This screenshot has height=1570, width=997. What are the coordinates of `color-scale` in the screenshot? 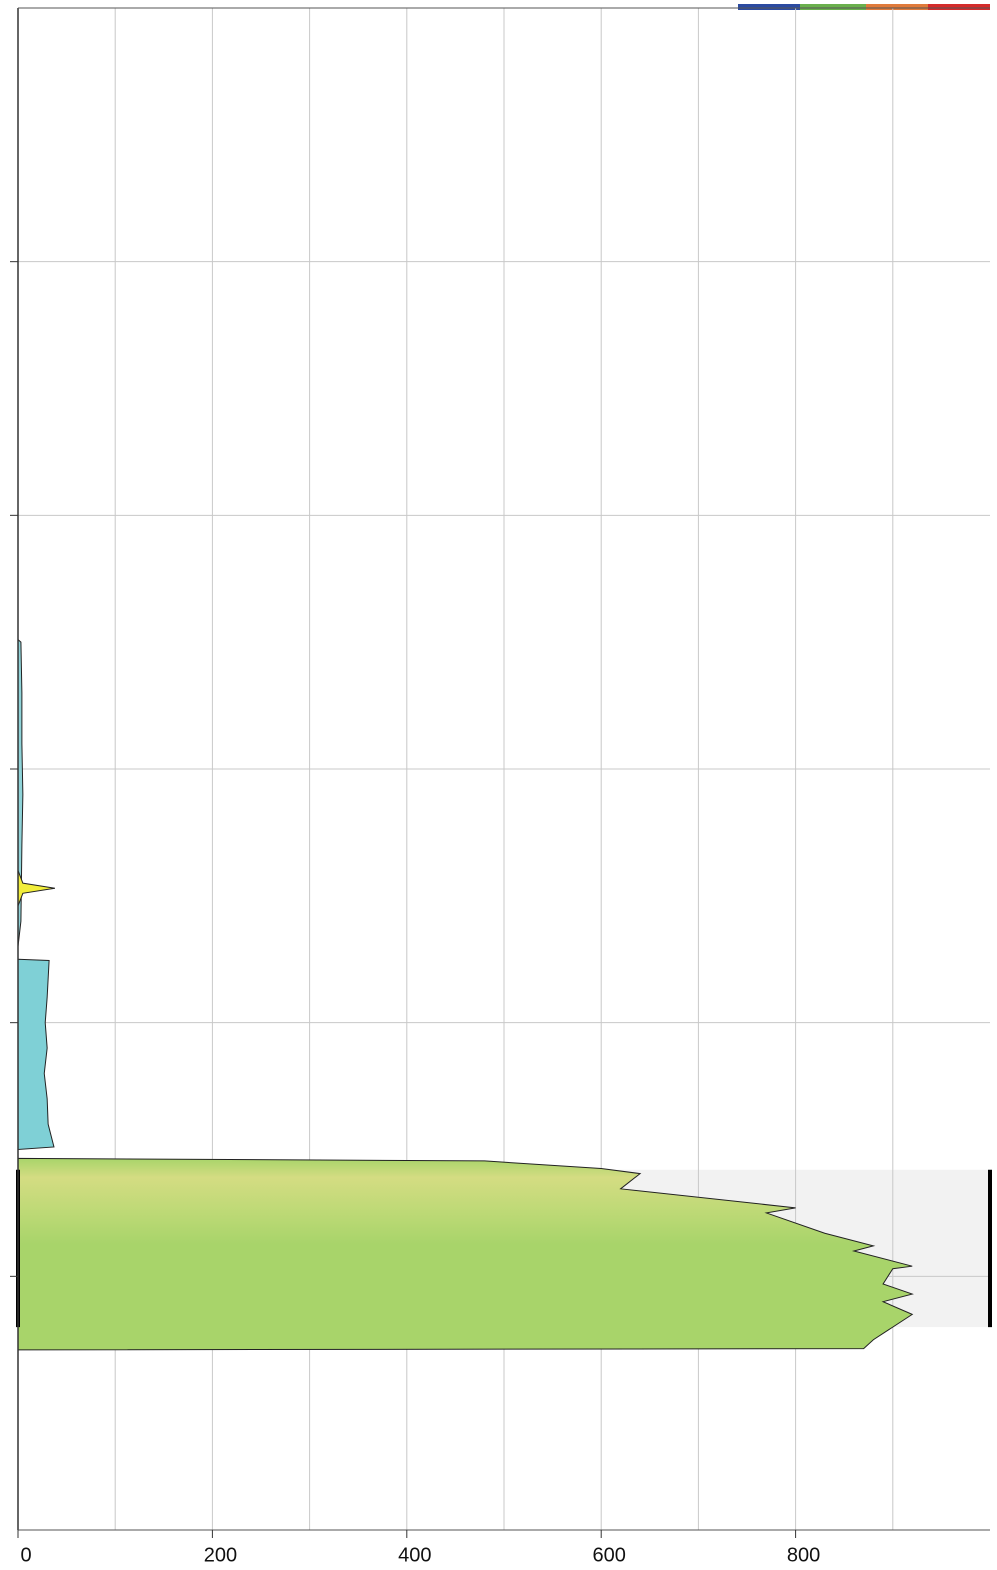 It's located at (864, 7).